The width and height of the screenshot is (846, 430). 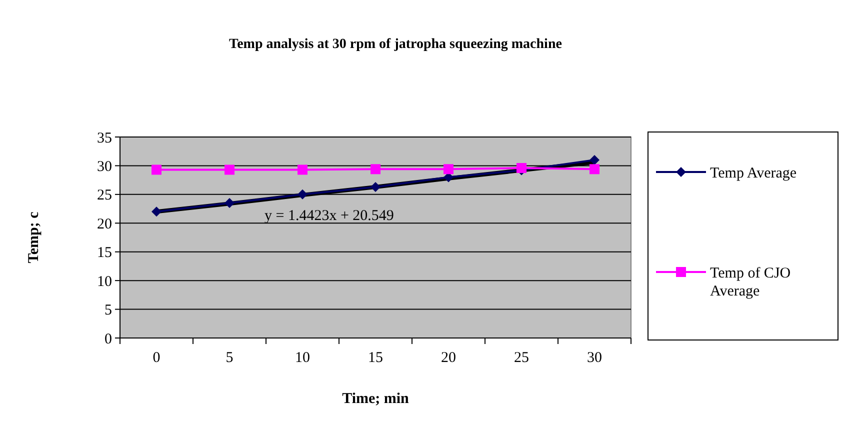 I want to click on x-tick-label: 5, so click(x=230, y=358).